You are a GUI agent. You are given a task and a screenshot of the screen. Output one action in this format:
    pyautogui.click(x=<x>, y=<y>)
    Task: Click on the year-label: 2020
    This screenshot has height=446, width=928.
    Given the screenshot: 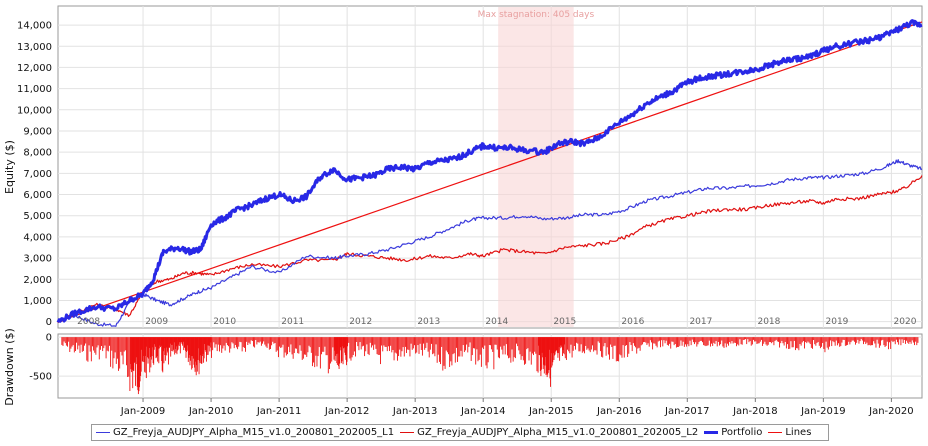 What is the action you would take?
    pyautogui.click(x=905, y=322)
    